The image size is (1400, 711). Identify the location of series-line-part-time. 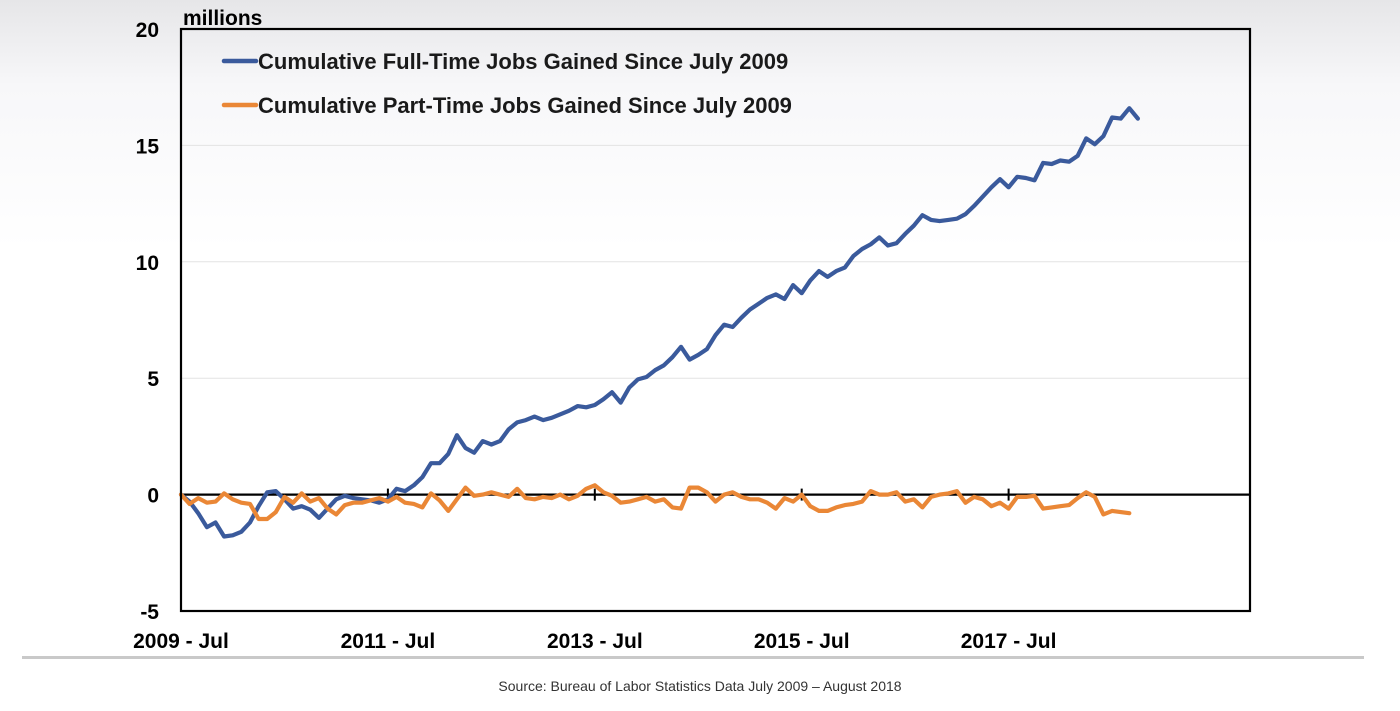
(655, 502).